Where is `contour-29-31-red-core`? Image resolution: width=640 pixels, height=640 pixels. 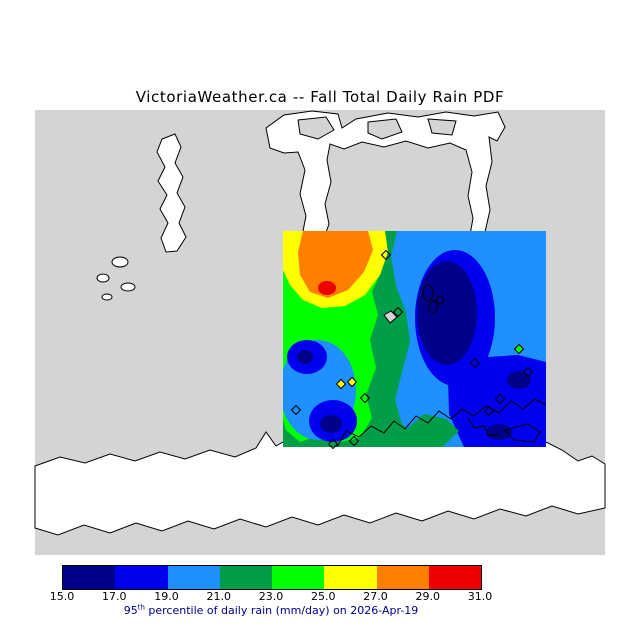
contour-29-31-red-core is located at coordinates (327, 288).